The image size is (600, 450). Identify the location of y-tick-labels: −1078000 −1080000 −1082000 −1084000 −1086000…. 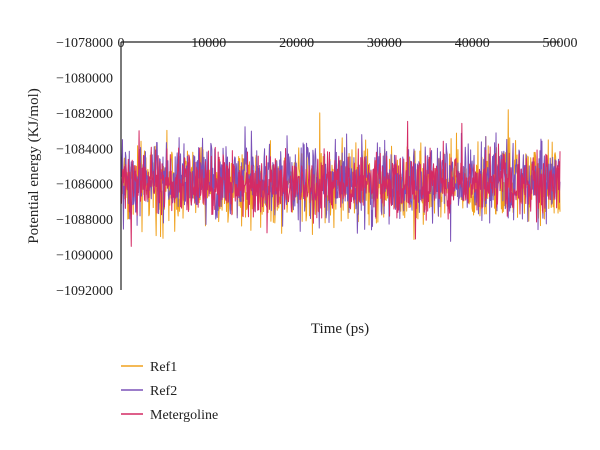
(84, 167).